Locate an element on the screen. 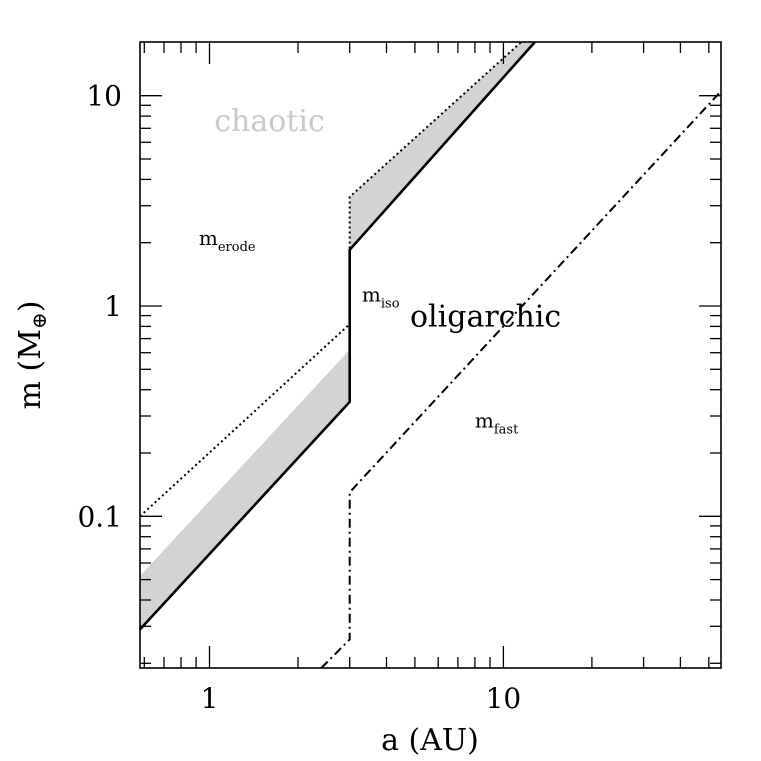 The width and height of the screenshot is (761, 761). y-tick-label: 1 is located at coordinates (113, 306).